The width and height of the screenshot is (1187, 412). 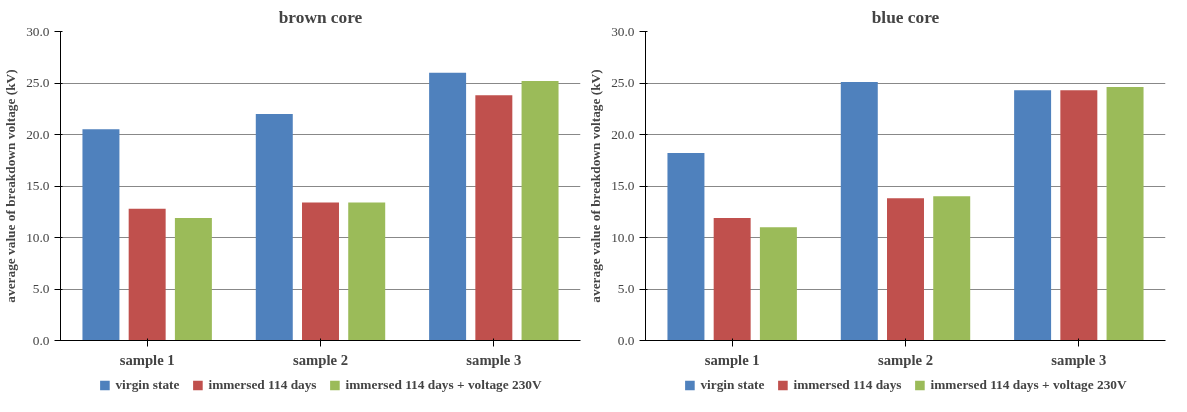 What do you see at coordinates (320, 17) in the screenshot?
I see `chart-title: brown core` at bounding box center [320, 17].